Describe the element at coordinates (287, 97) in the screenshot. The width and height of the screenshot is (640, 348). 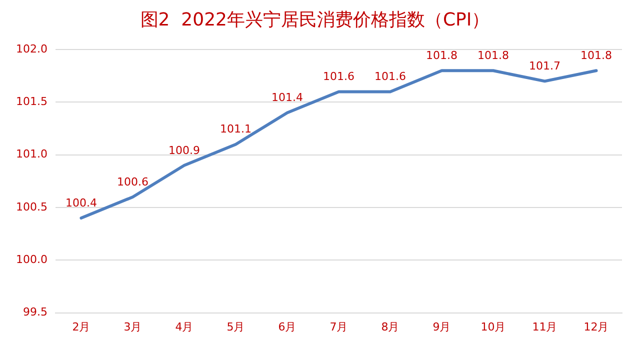
I see `data-label: 101.4` at that location.